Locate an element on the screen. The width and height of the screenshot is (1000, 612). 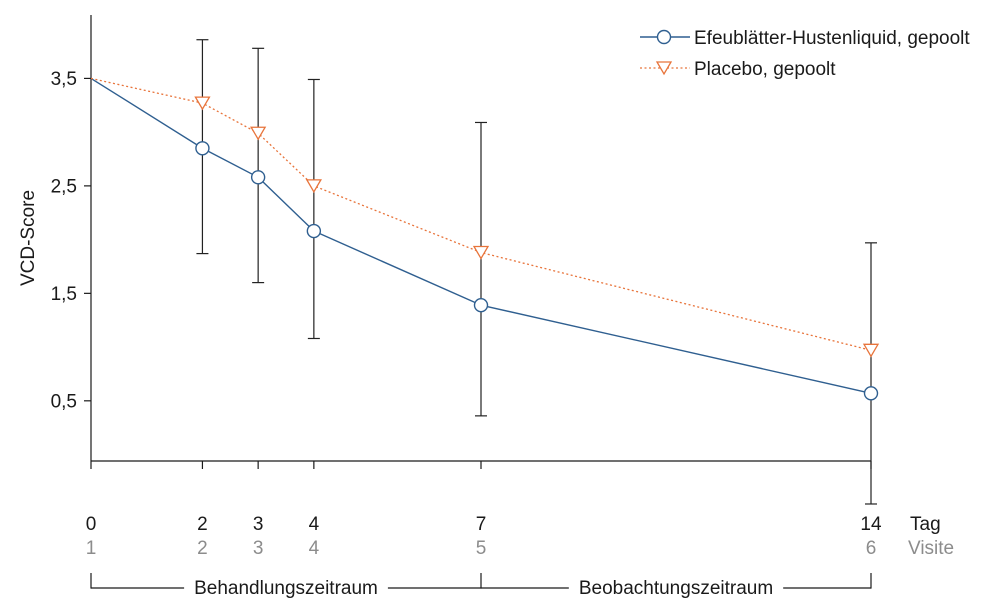
visit-tick-label: 6 is located at coordinates (871, 548).